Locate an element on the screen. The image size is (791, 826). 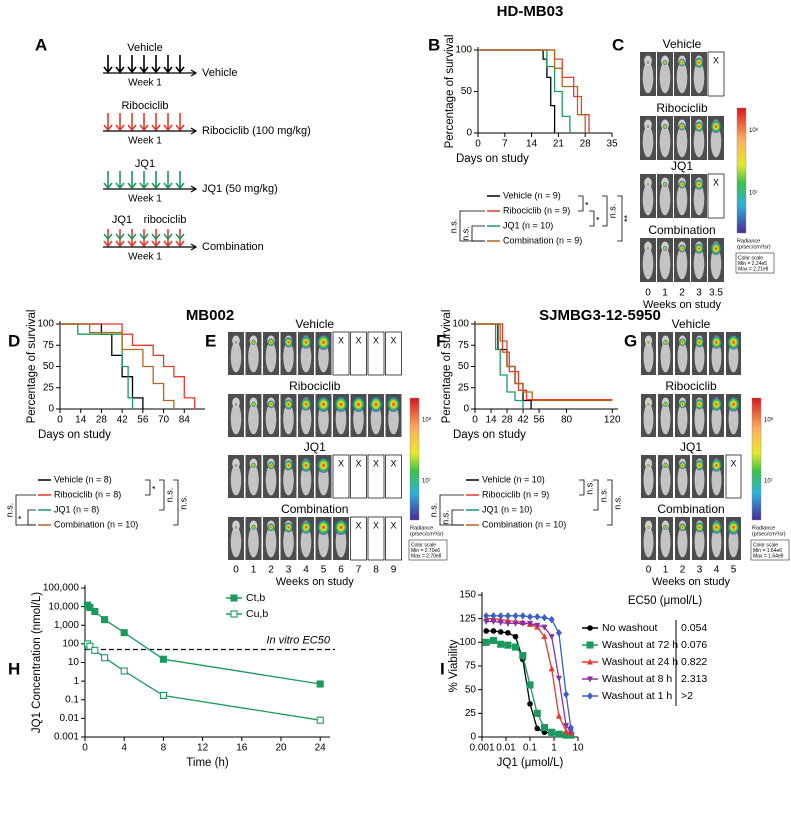
drug-label: Ribociclib is located at coordinates (144, 106).